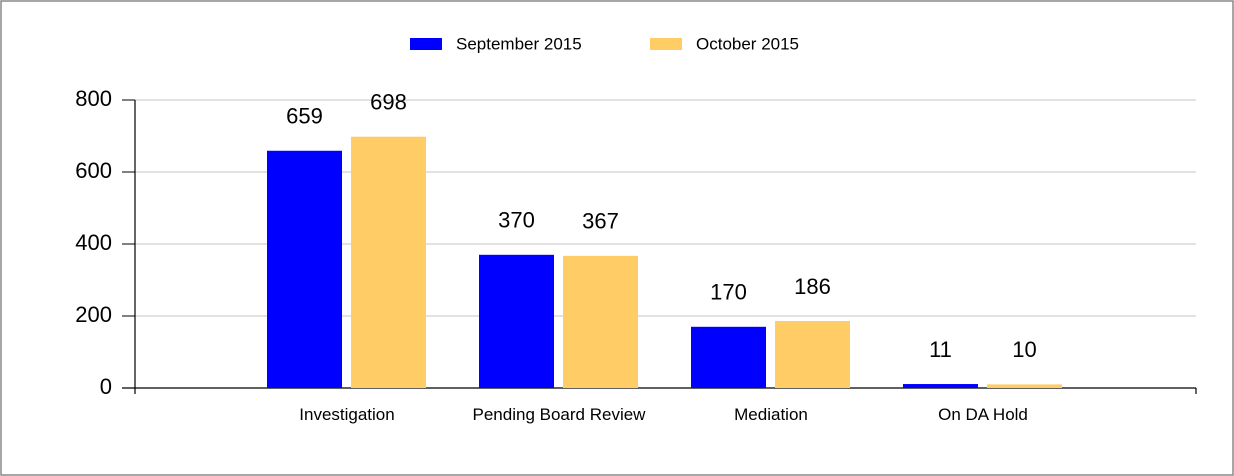  What do you see at coordinates (600, 221) in the screenshot?
I see `data-label: 367` at bounding box center [600, 221].